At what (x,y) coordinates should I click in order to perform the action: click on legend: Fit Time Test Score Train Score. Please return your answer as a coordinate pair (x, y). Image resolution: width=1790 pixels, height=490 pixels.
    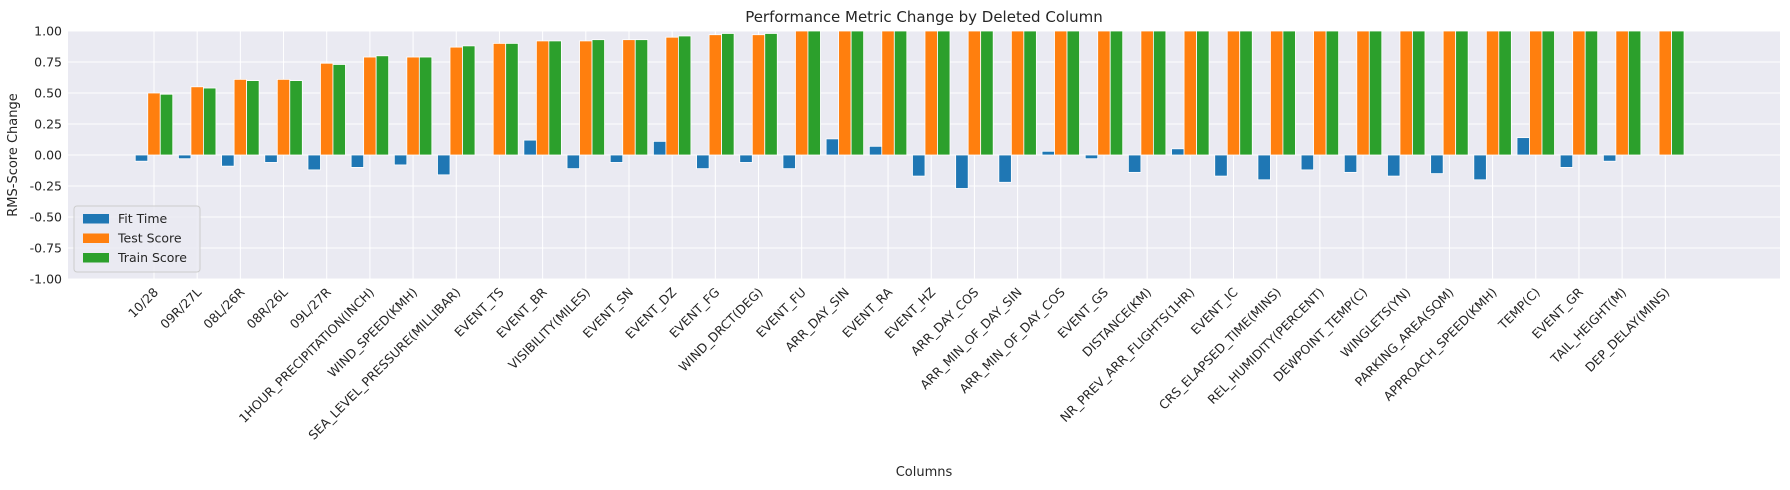
    Looking at the image, I should click on (137, 239).